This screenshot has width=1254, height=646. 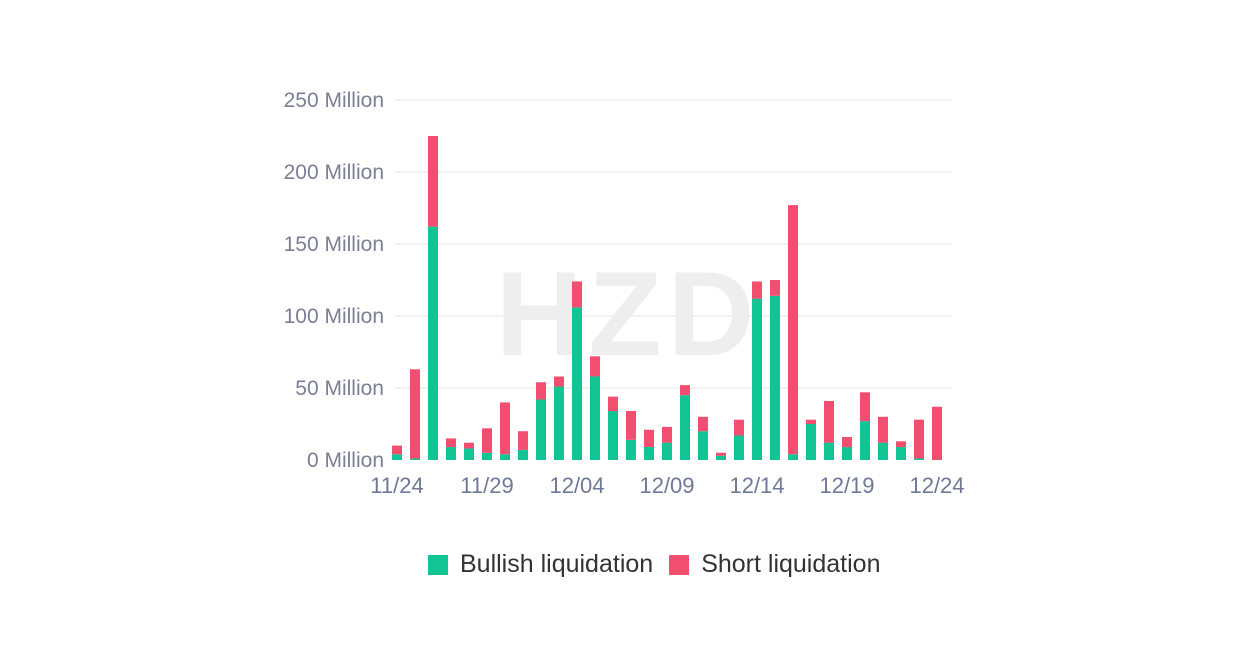 What do you see at coordinates (334, 316) in the screenshot?
I see `y-tick-label: 100 Million` at bounding box center [334, 316].